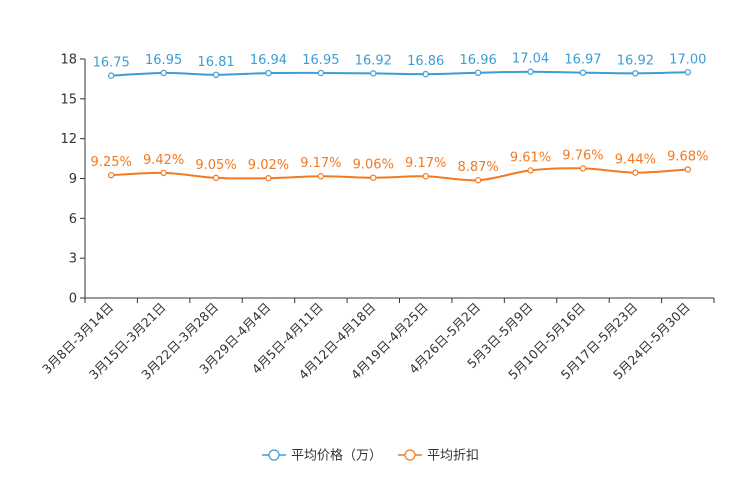  Describe the element at coordinates (478, 60) in the screenshot. I see `data-label: 16.96` at that location.